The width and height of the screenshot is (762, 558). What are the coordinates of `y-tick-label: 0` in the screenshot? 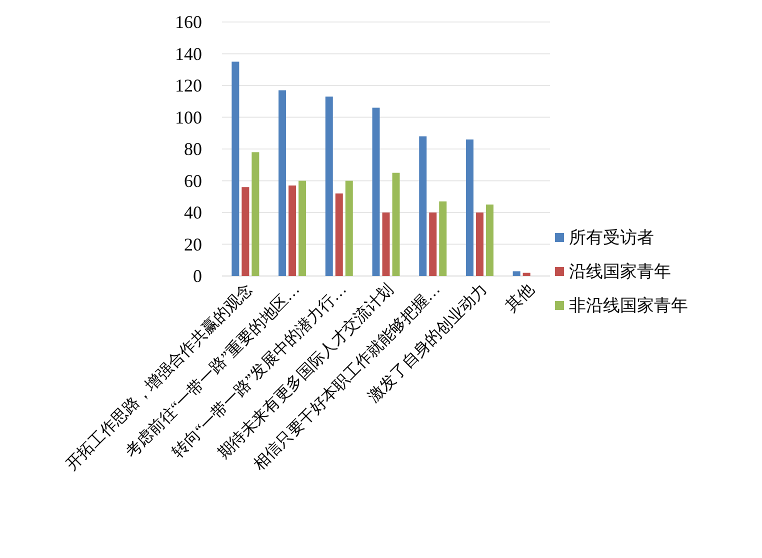 It's located at (197, 276).